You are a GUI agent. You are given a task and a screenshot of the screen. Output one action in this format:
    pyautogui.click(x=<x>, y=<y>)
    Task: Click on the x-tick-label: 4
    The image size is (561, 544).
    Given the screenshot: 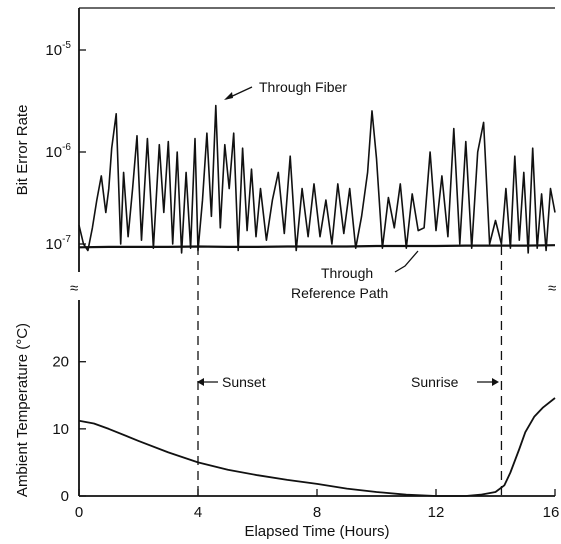 What is the action you would take?
    pyautogui.click(x=198, y=512)
    